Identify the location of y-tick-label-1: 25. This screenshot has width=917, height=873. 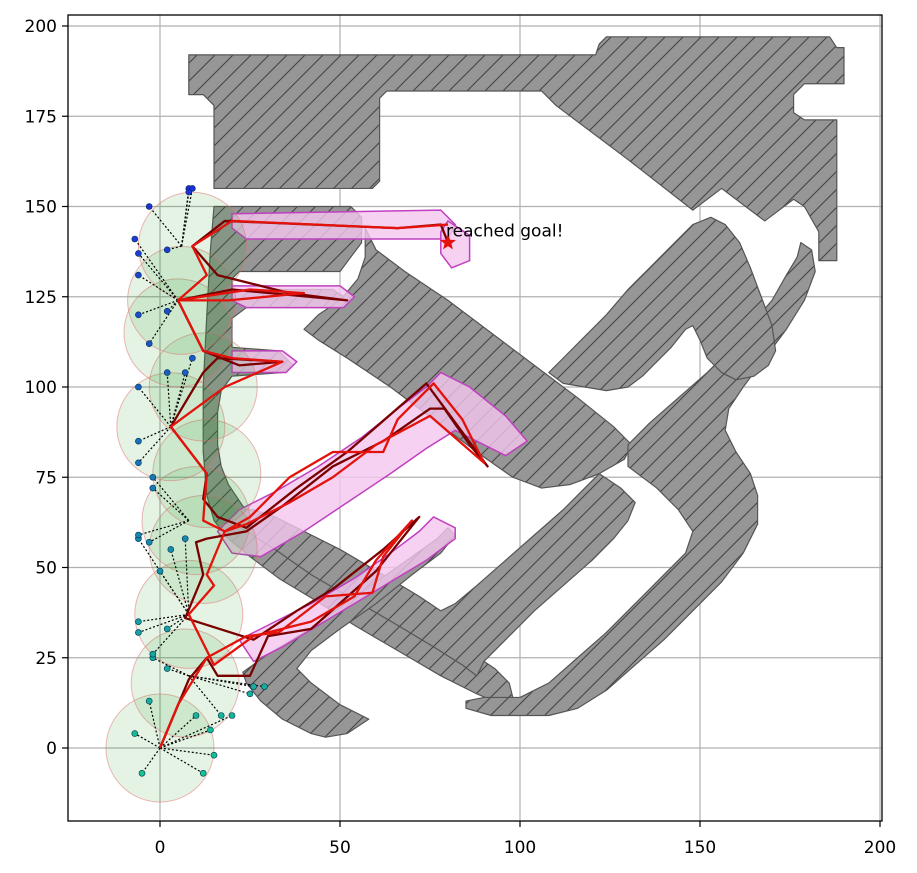
(46, 659).